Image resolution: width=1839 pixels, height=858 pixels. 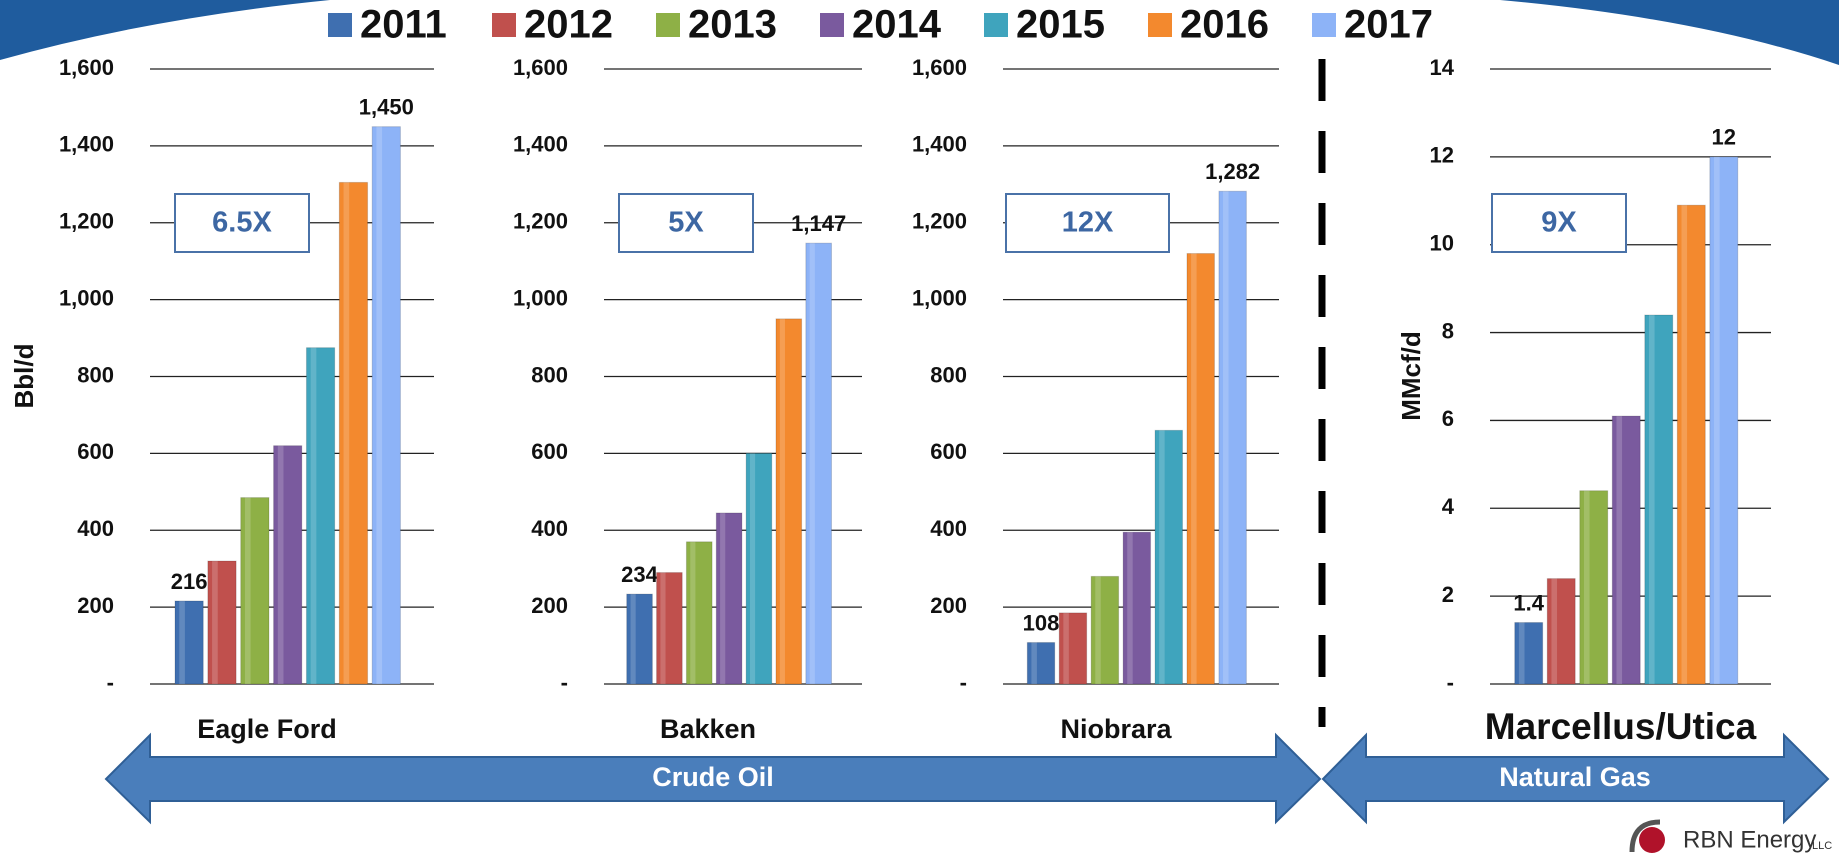 What do you see at coordinates (1041, 622) in the screenshot?
I see `data-label: 108` at bounding box center [1041, 622].